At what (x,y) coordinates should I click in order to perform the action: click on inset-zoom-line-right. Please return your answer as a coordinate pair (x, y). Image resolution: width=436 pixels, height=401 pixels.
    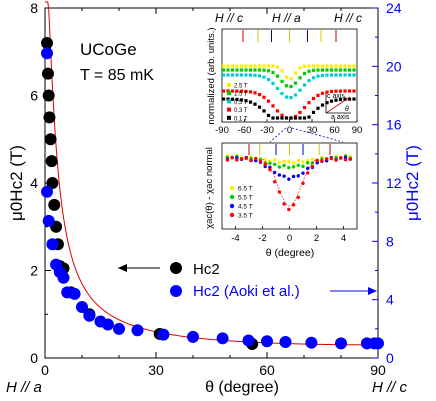
    Looking at the image, I should click on (317, 135).